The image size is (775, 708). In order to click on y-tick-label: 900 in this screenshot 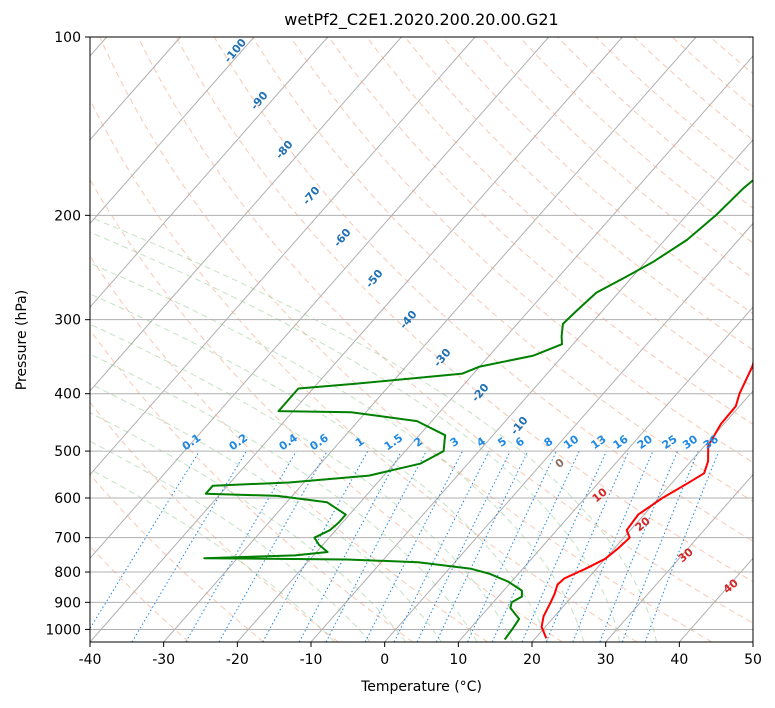, I will do `click(67, 603)`.